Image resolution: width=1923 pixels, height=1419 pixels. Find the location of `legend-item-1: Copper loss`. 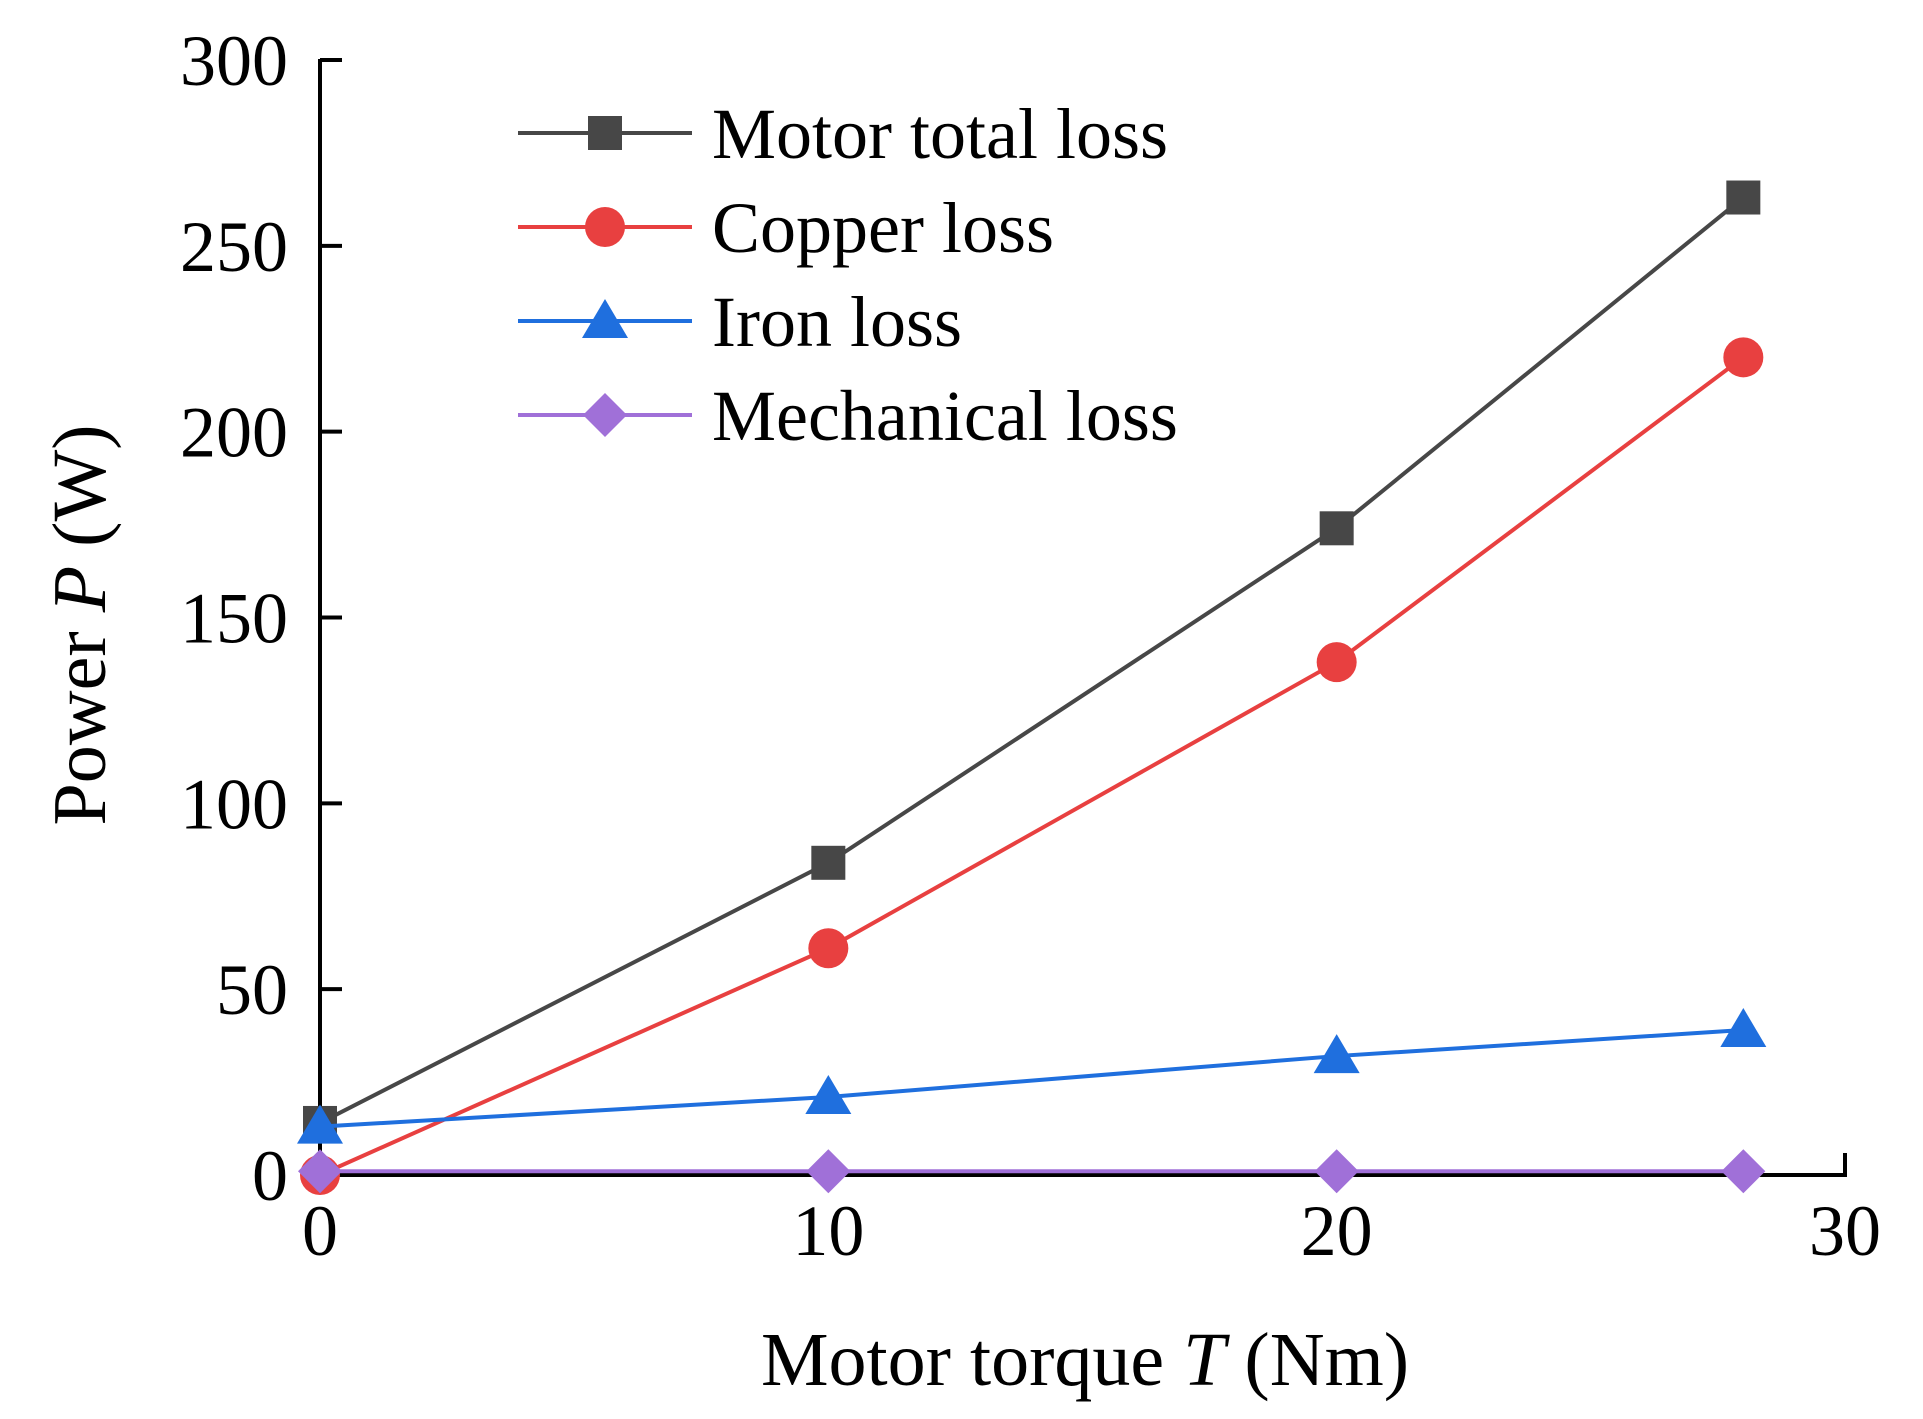

legend-item-1: Copper loss is located at coordinates (786, 228).